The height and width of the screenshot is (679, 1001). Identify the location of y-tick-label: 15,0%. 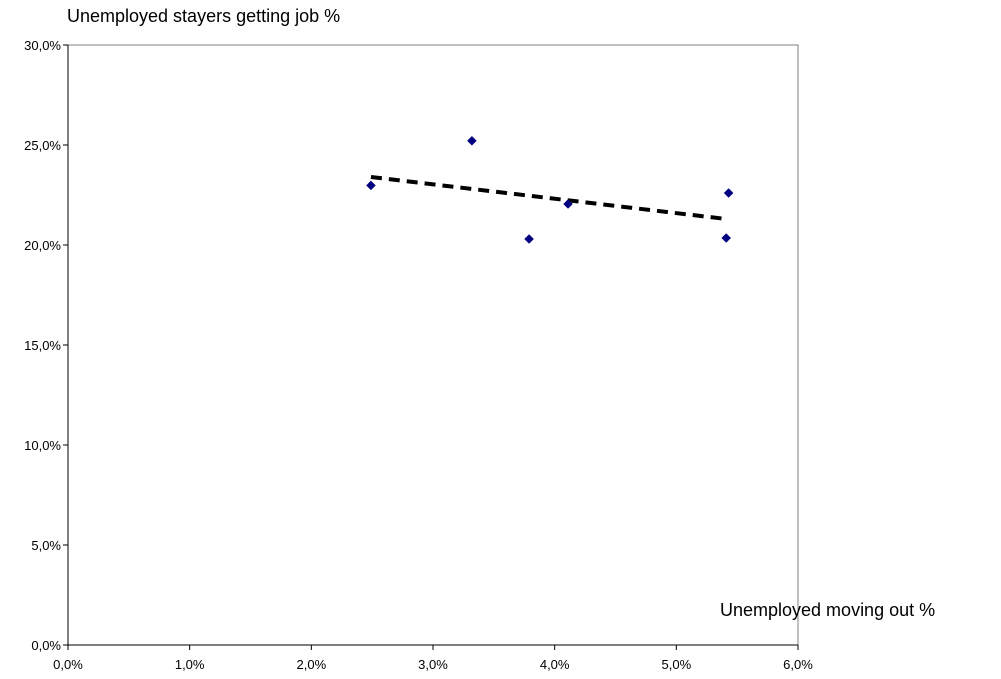
(42, 345).